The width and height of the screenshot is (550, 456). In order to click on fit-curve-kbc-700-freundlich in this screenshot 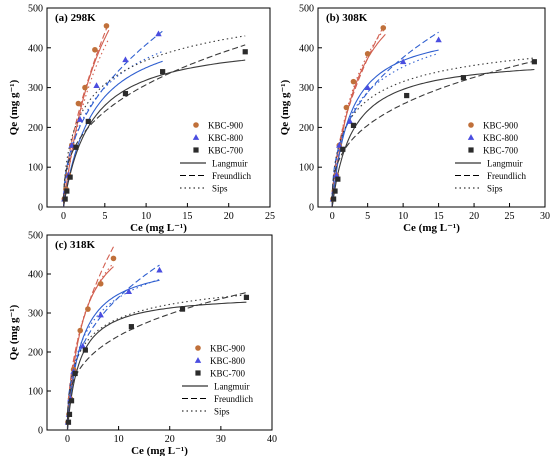, I will do `click(154, 121)`.